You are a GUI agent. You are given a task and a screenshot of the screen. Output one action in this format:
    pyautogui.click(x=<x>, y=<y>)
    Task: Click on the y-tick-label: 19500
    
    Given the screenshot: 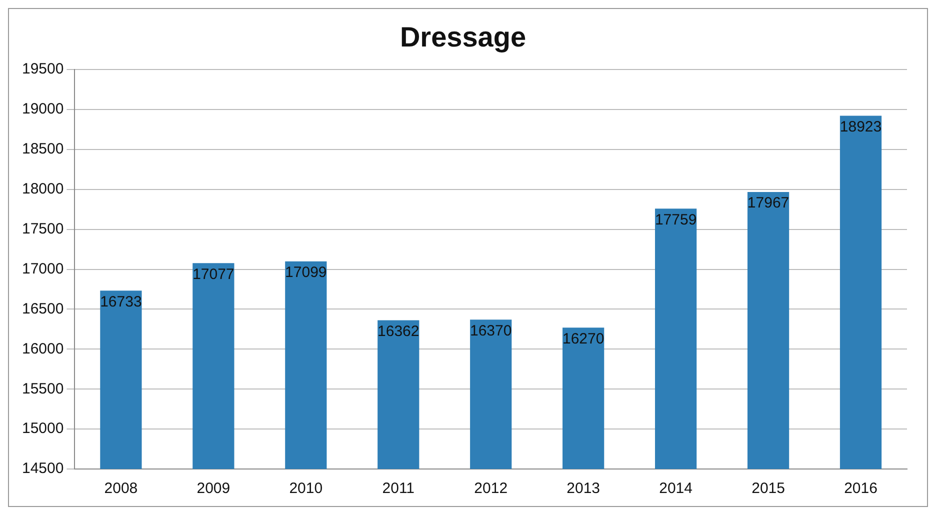 What is the action you would take?
    pyautogui.click(x=43, y=69)
    